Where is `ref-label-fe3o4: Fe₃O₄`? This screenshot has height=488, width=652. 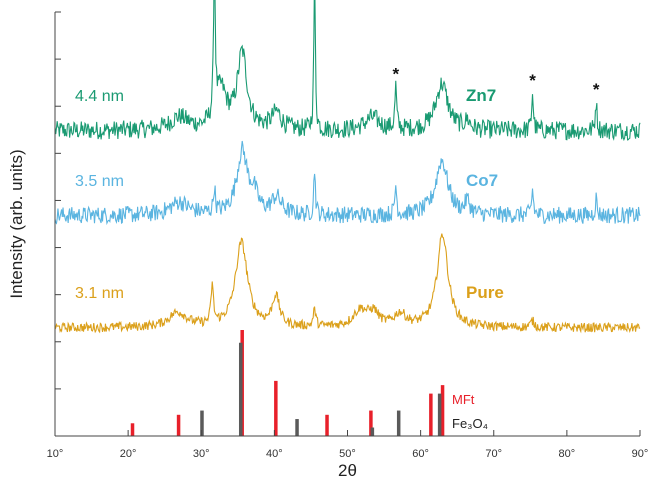
ref-label-fe3o4: Fe₃O₄ is located at coordinates (470, 423).